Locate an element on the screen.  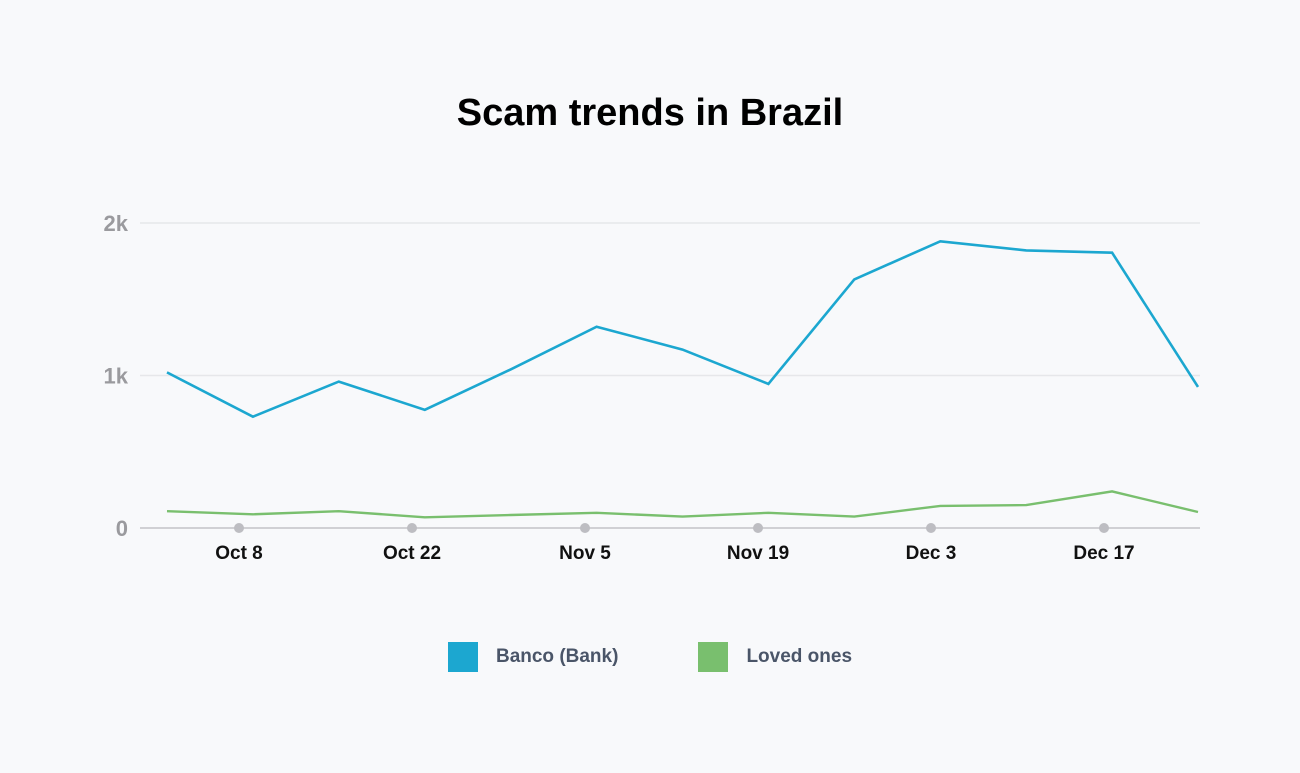
x-tick-label: Oct 8 is located at coordinates (239, 553).